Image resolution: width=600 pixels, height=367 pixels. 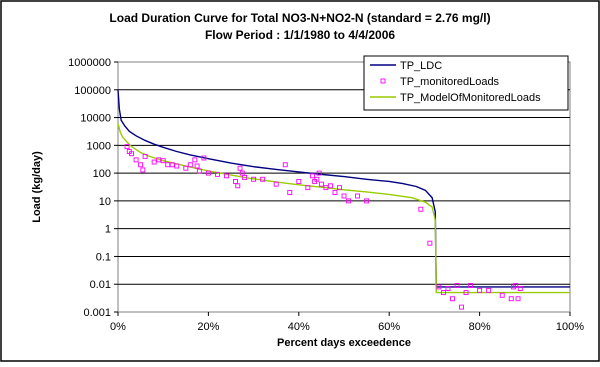 I want to click on x-axis-ticks: 0% 20% 40% 60% 80% 100%, so click(x=347, y=322).